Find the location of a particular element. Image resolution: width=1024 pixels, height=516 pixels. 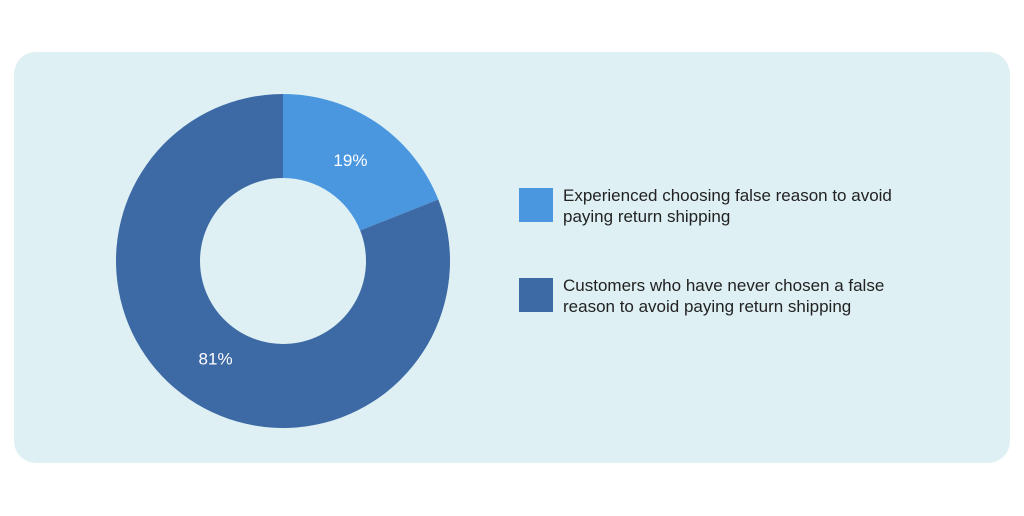

donut-slice is located at coordinates (361, 162).